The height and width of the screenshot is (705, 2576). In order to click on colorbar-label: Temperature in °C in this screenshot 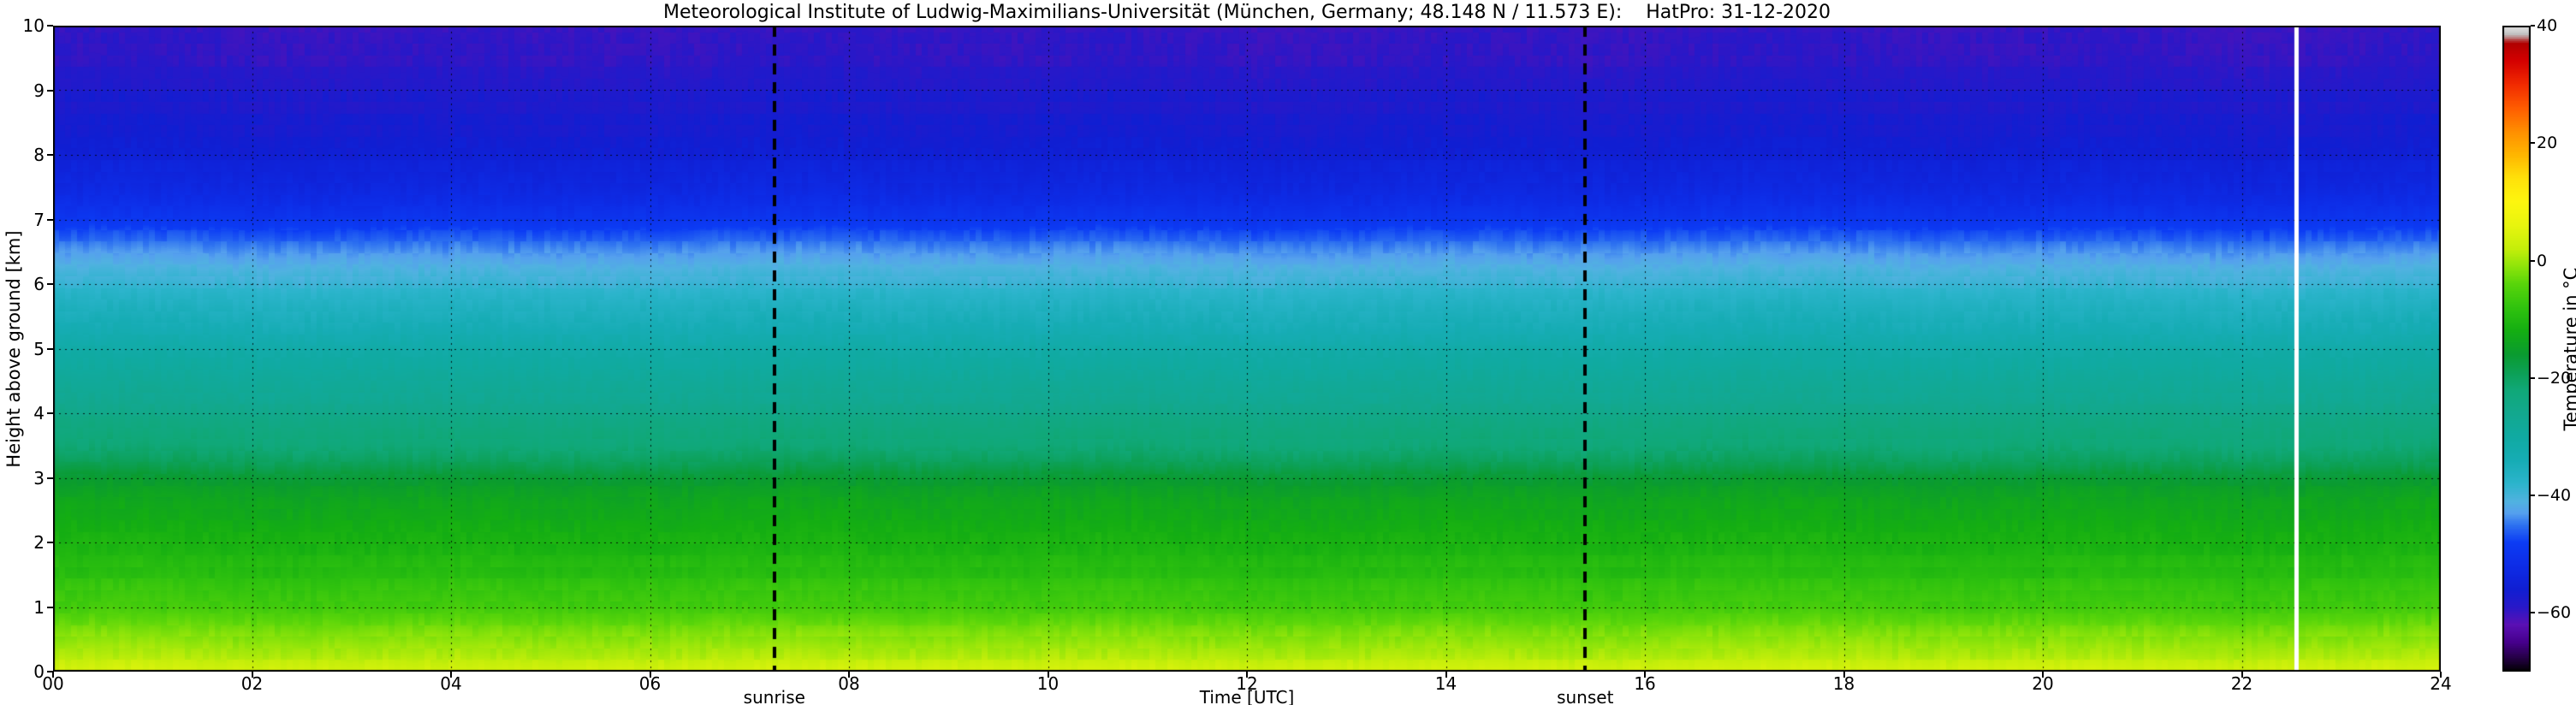, I will do `click(2568, 348)`.